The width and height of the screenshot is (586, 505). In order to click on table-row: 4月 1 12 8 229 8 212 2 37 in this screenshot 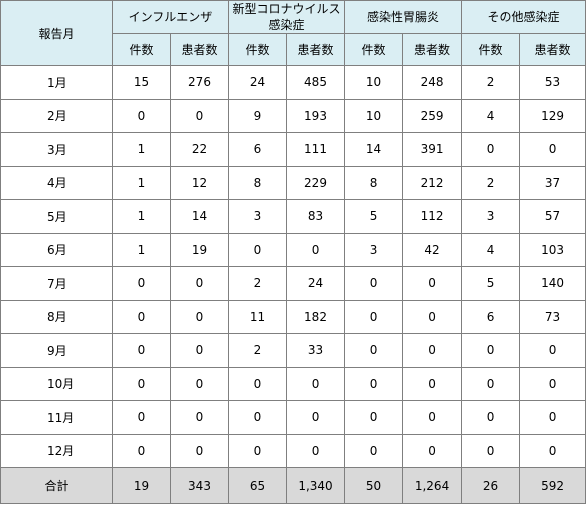, I will do `click(293, 183)`.